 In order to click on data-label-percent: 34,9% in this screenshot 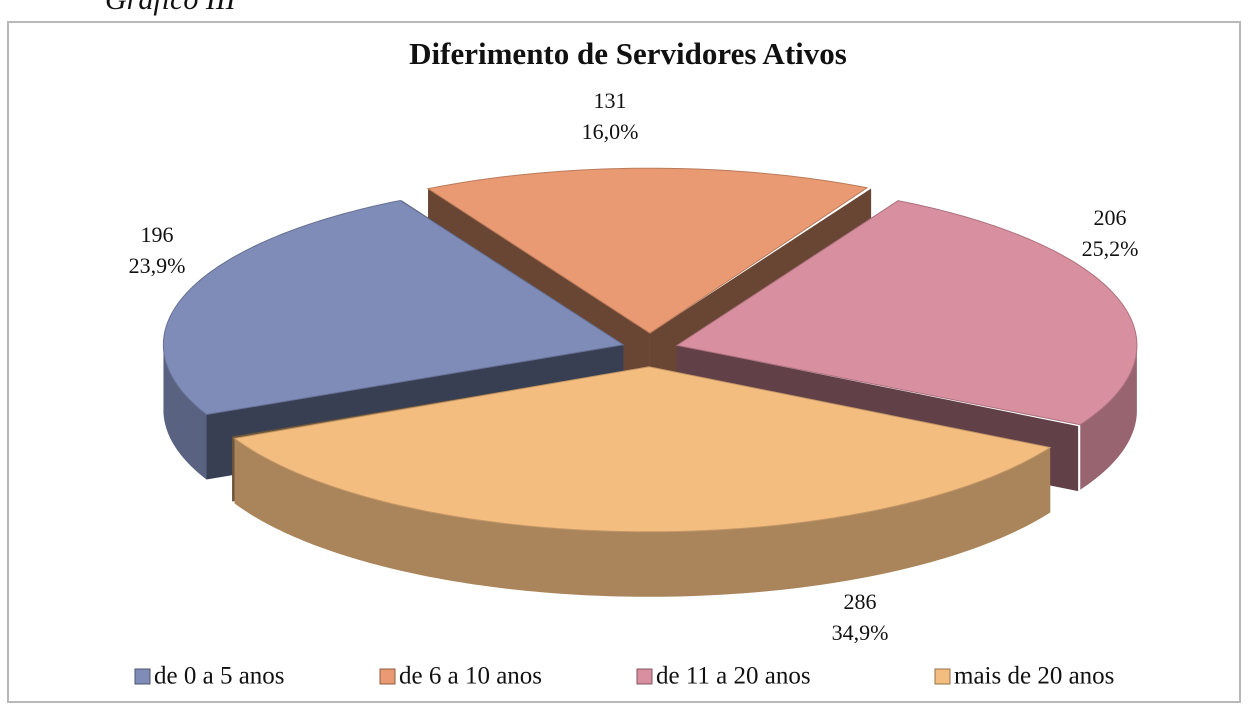, I will do `click(860, 632)`.